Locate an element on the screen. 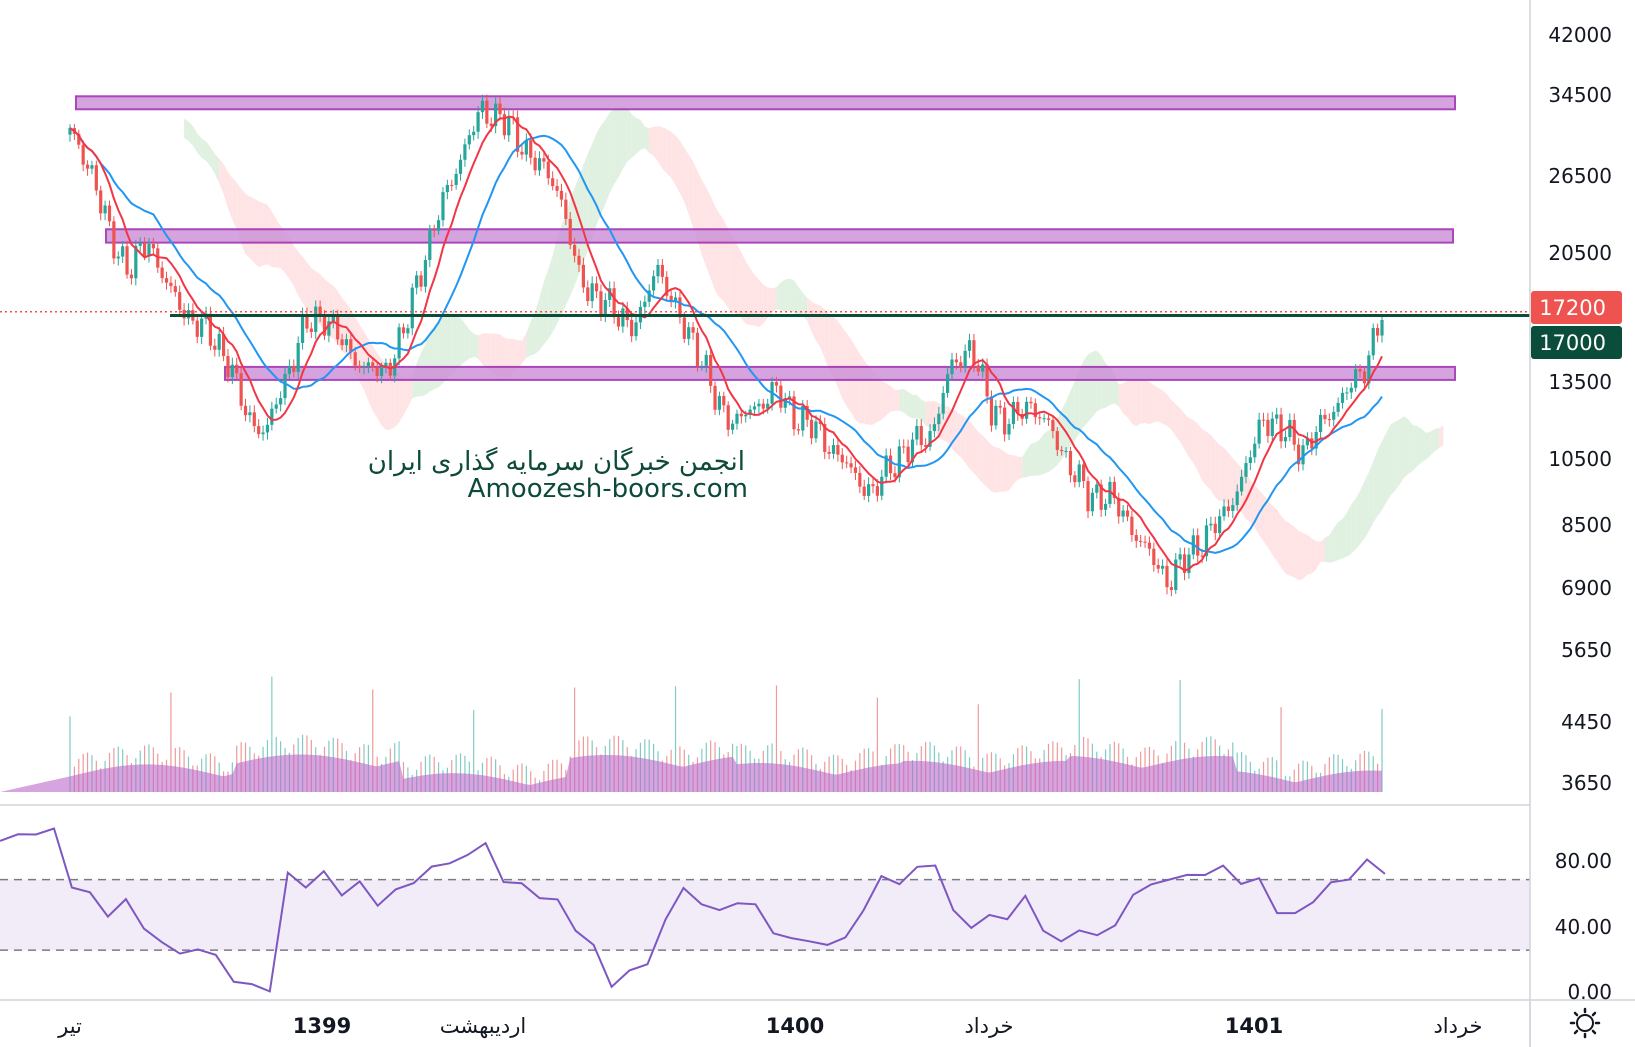 The height and width of the screenshot is (1047, 1635). time-axis: تیر 1399 اردیبهشت 1400 خرداد 1401 خرداد is located at coordinates (769, 1026).